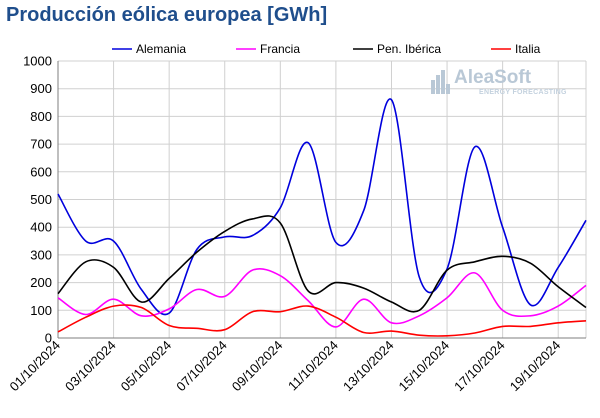  What do you see at coordinates (37, 61) in the screenshot?
I see `y-tick-label: 1000` at bounding box center [37, 61].